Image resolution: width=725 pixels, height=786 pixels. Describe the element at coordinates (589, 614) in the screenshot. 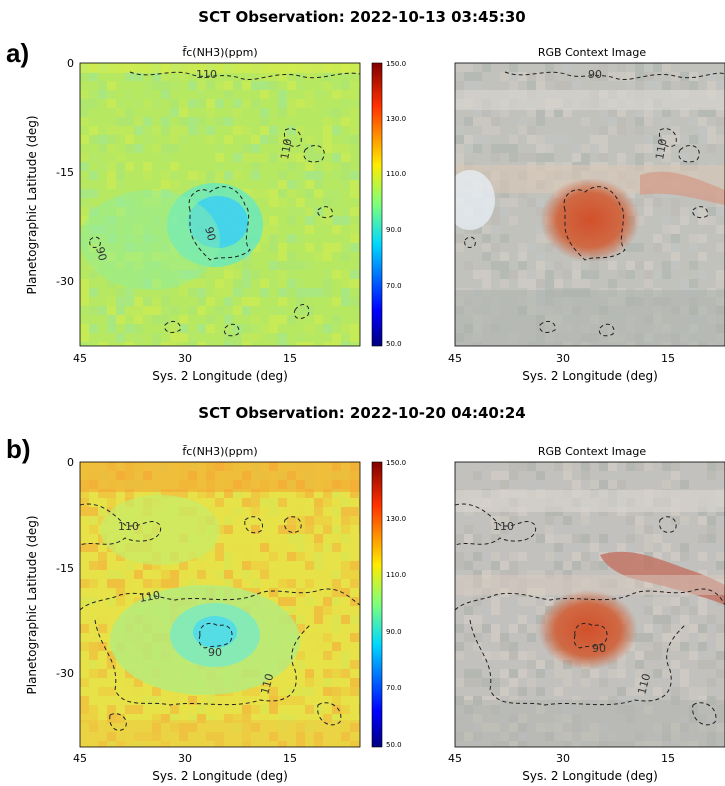

I see `panel-b-right-contours` at that location.